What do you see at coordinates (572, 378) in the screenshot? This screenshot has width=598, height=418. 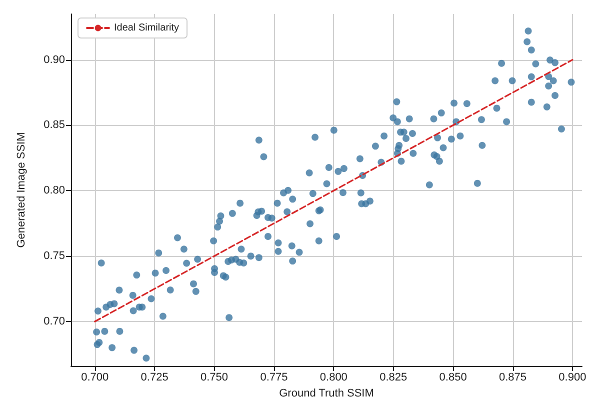 I see `x-tick-label: 0.900` at bounding box center [572, 378].